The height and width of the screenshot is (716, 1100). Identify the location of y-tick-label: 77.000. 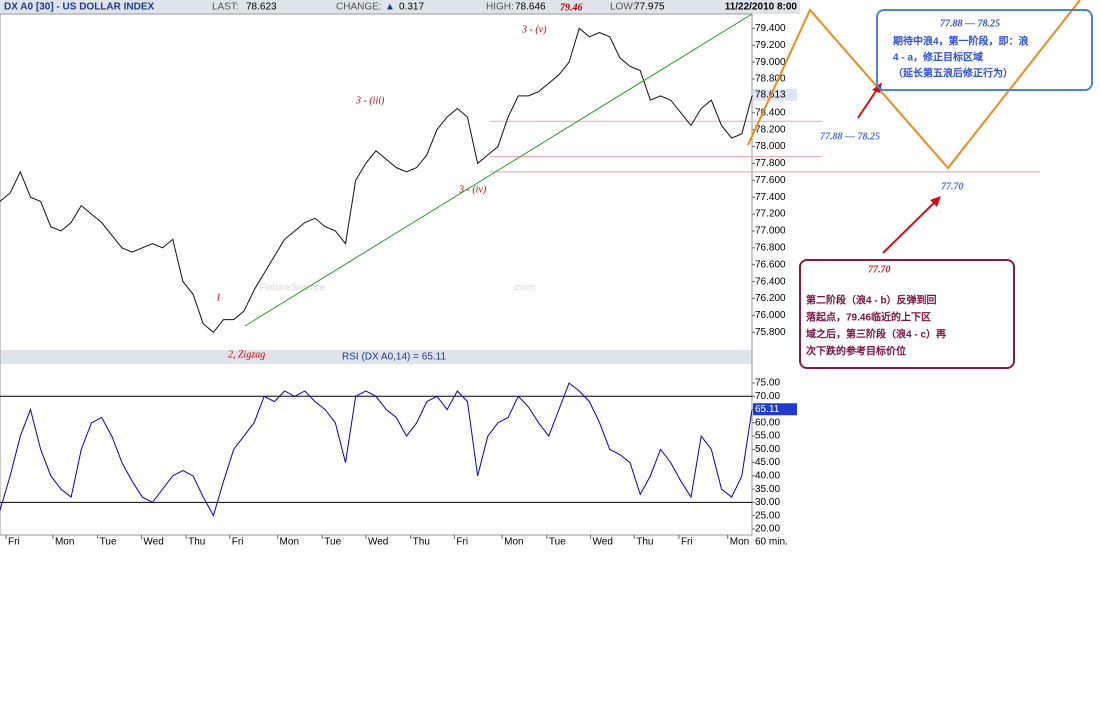
(770, 231).